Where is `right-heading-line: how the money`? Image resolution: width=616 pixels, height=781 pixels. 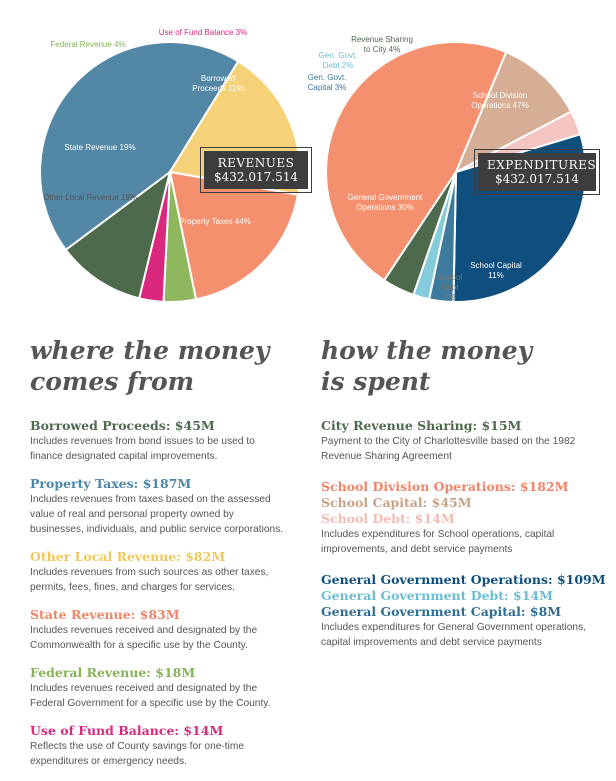 right-heading-line: how the money is located at coordinates (427, 350).